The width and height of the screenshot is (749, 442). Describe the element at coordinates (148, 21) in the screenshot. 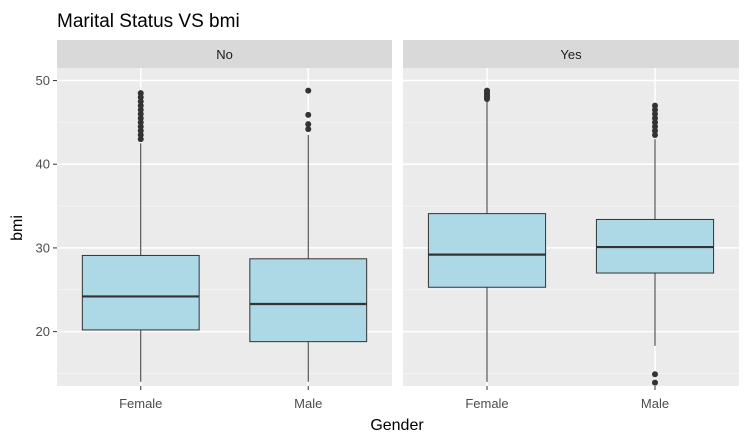

I see `chart-title: Marital Status VS bmi` at that location.